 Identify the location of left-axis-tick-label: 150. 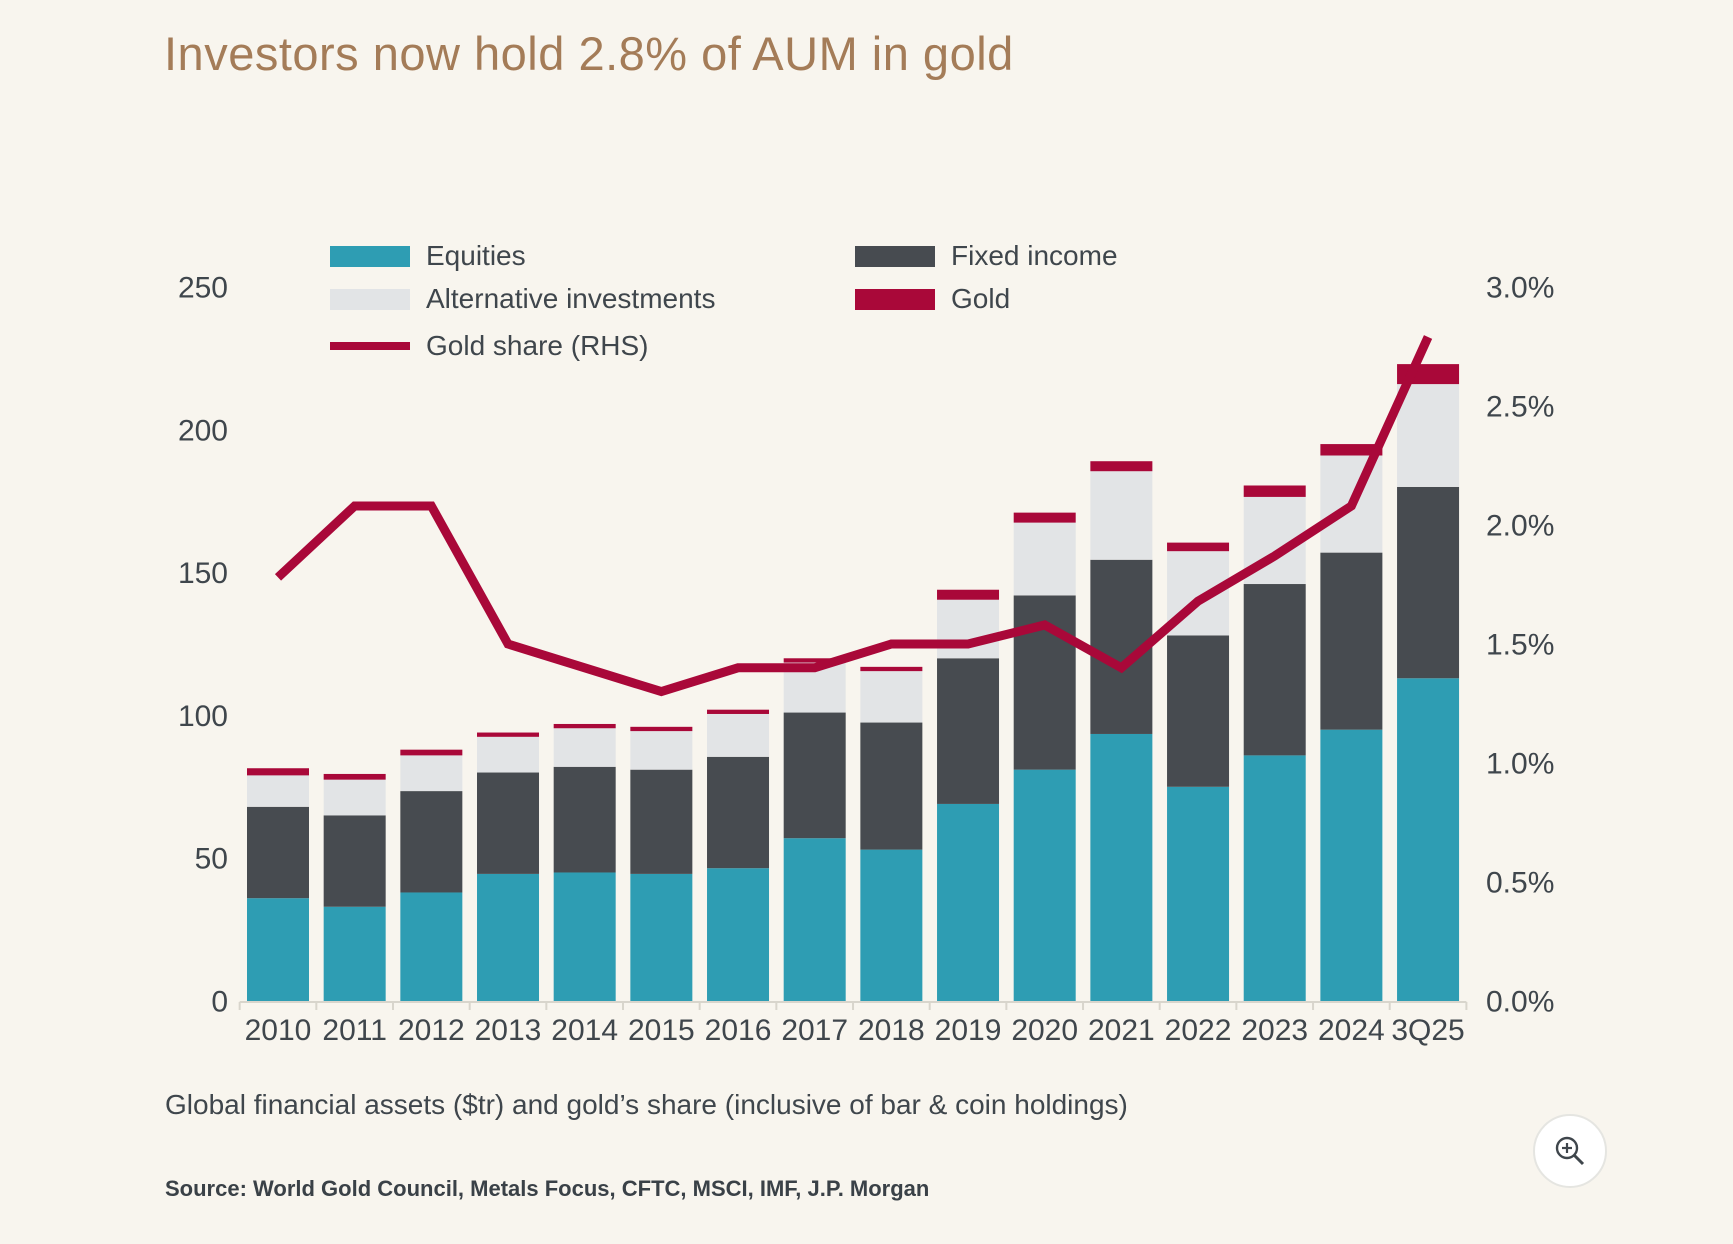
(203, 573).